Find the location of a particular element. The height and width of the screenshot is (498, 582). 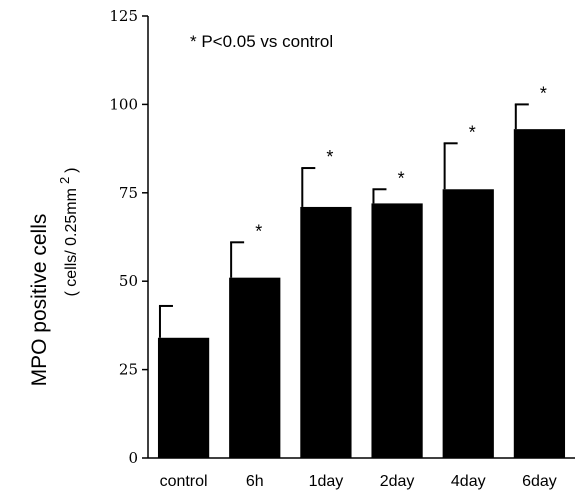

y-axis-unit-prefix: ( cells/ 0.25mm is located at coordinates (71, 242).